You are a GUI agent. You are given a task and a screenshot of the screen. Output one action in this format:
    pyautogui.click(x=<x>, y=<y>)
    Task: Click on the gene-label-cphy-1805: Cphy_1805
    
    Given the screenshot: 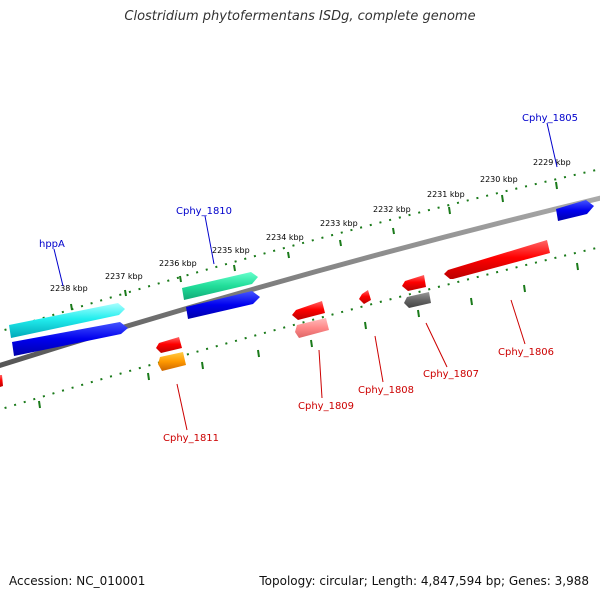 What is the action you would take?
    pyautogui.click(x=550, y=118)
    